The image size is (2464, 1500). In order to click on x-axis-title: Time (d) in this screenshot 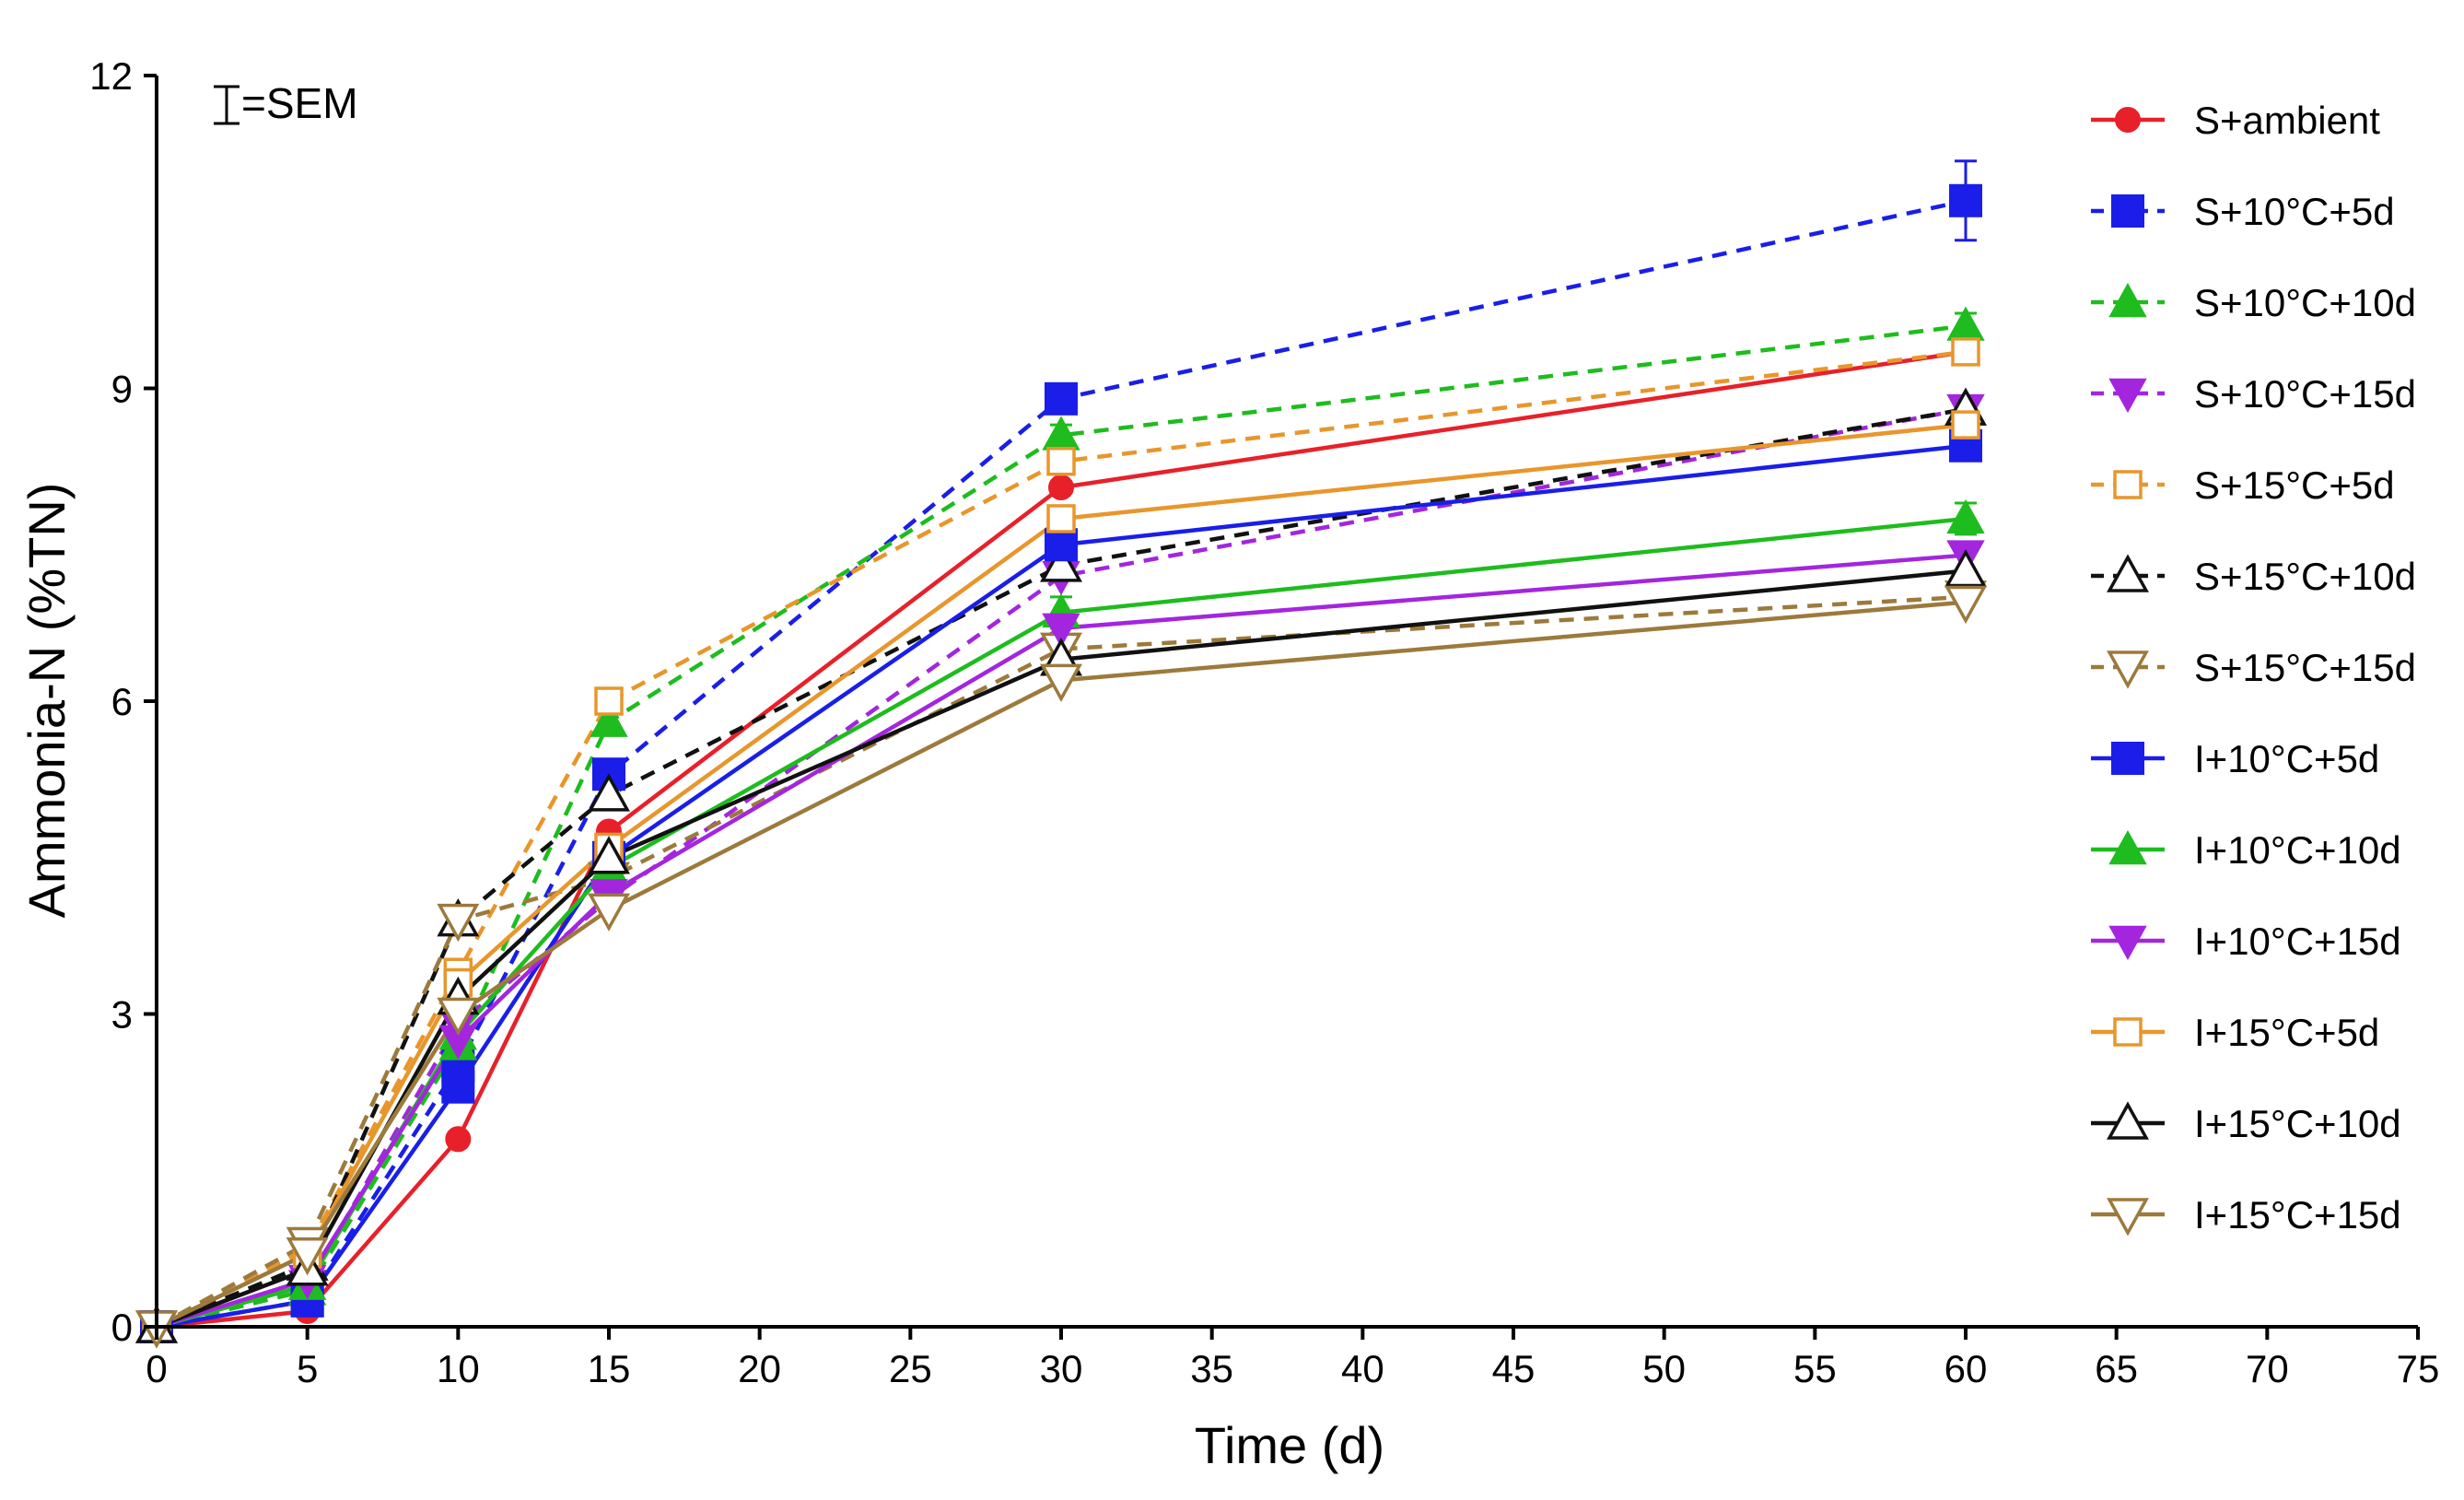, I will do `click(1289, 1445)`.